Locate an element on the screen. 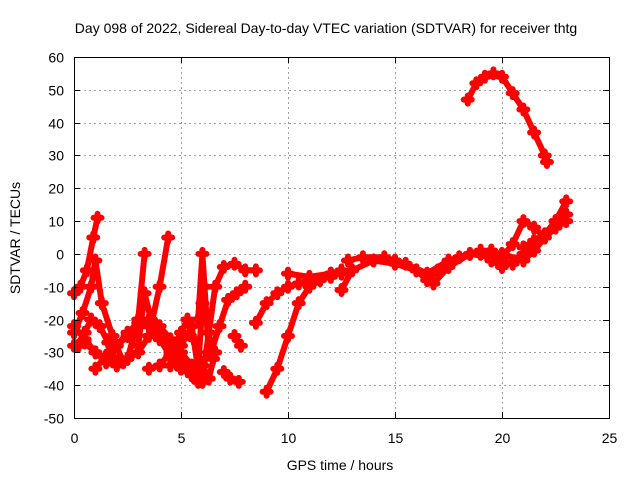 Image resolution: width=640 pixels, height=480 pixels. y-tick-label: -30 is located at coordinates (54, 353).